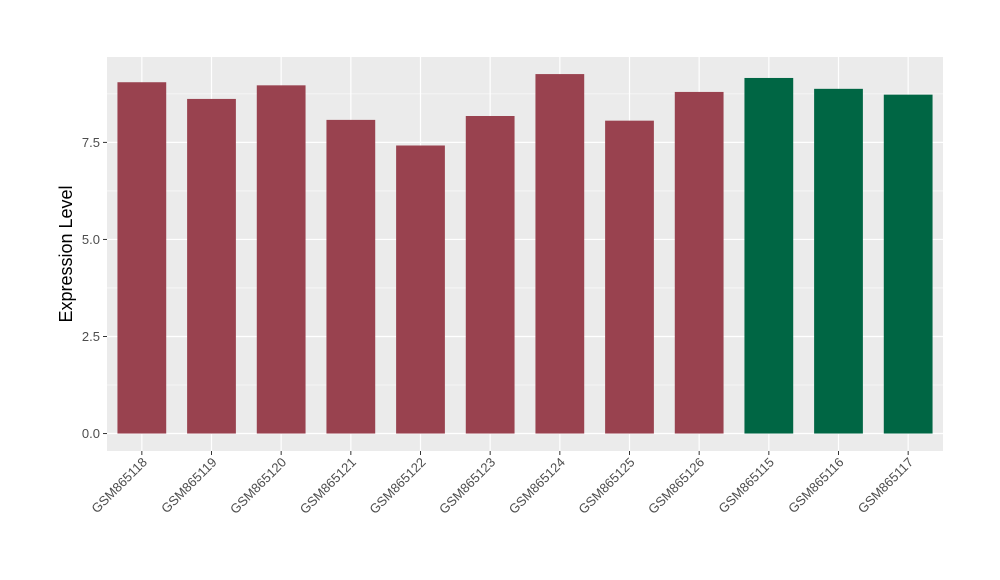 The image size is (1000, 580). What do you see at coordinates (328, 486) in the screenshot?
I see `x-tick-label: GSM865121` at bounding box center [328, 486].